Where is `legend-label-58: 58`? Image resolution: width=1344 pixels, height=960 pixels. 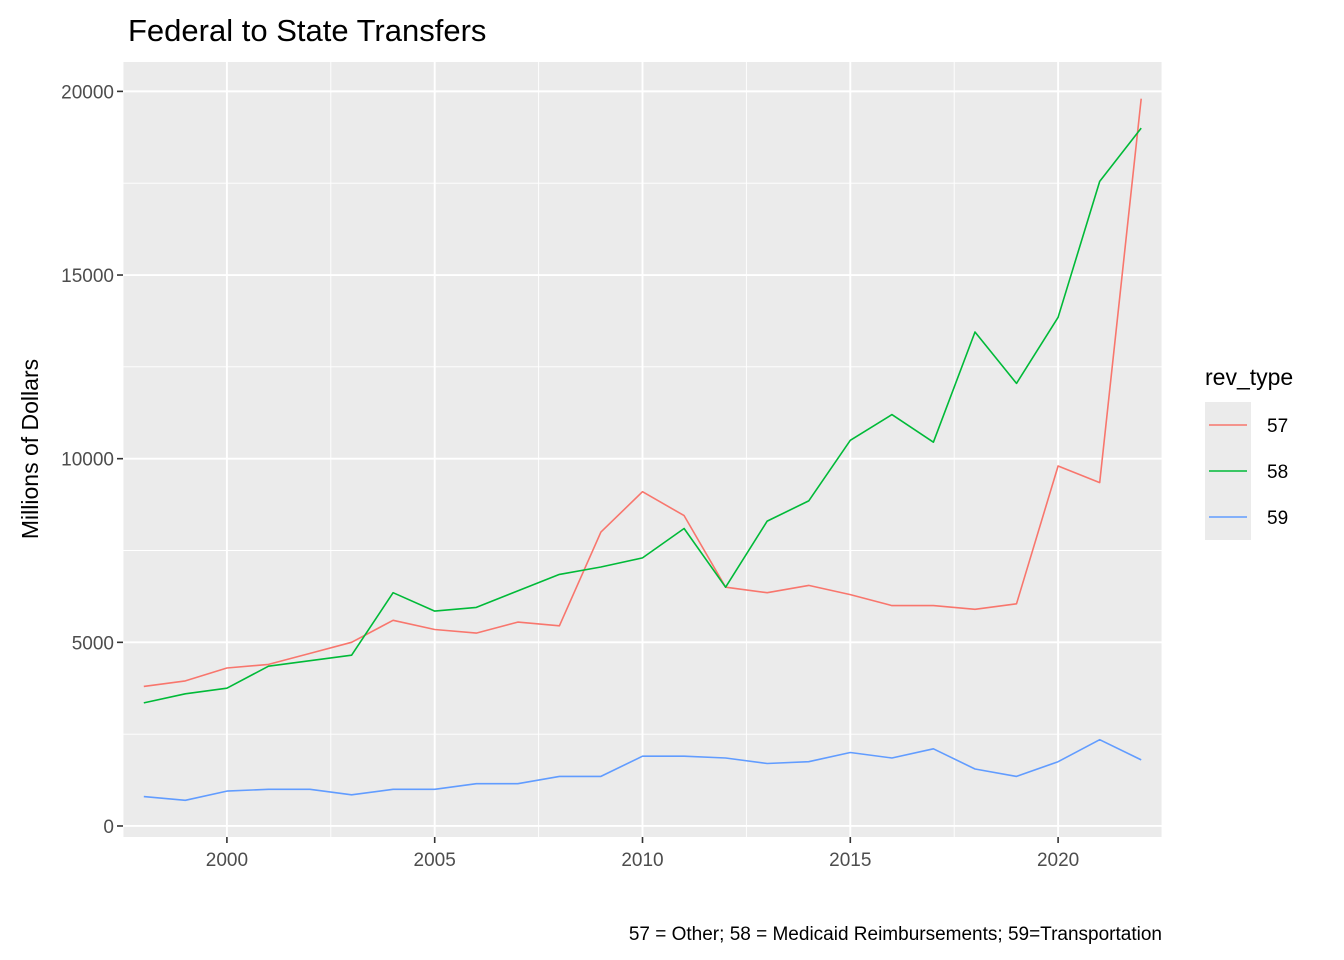 legend-label-58: 58 is located at coordinates (1277, 472).